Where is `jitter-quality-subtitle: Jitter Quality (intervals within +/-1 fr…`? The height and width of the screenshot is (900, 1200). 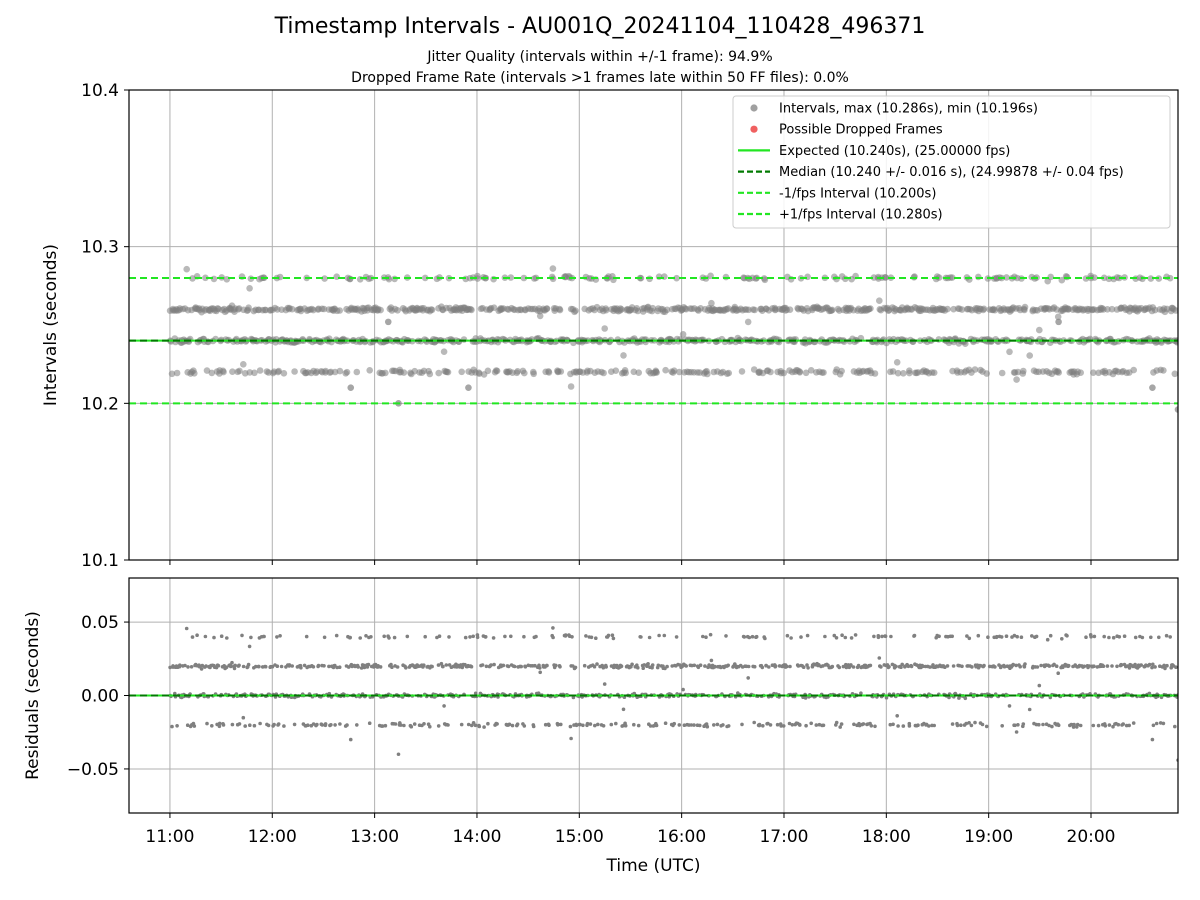 jitter-quality-subtitle: Jitter Quality (intervals within +/-1 fr… is located at coordinates (600, 57).